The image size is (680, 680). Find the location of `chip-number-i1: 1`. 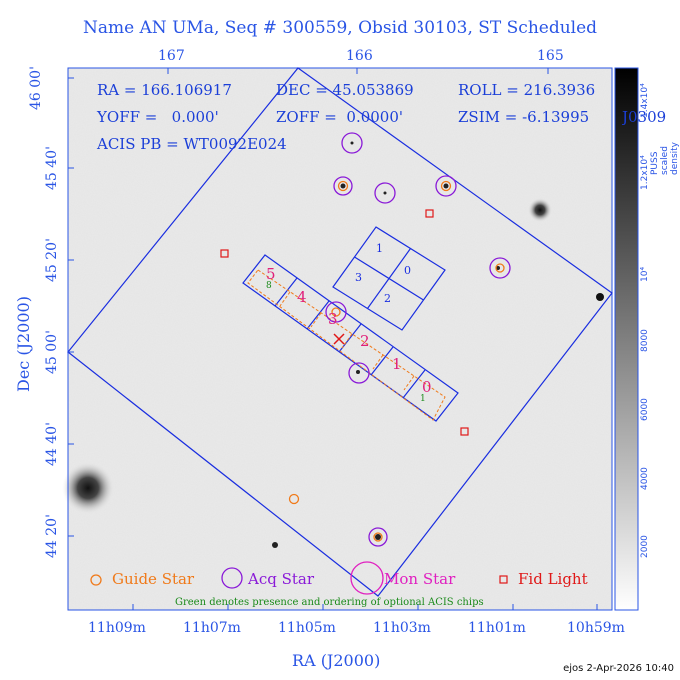

chip-number-i1: 1 is located at coordinates (379, 248).